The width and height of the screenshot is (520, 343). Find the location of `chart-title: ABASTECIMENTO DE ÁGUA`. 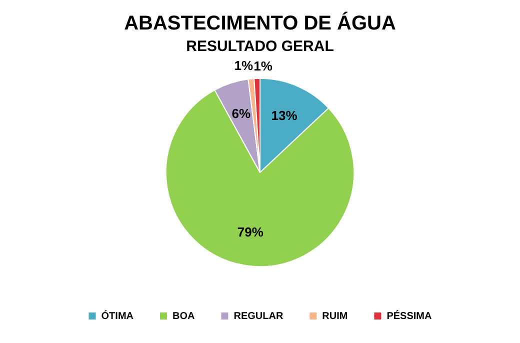

chart-title: ABASTECIMENTO DE ÁGUA is located at coordinates (260, 23).